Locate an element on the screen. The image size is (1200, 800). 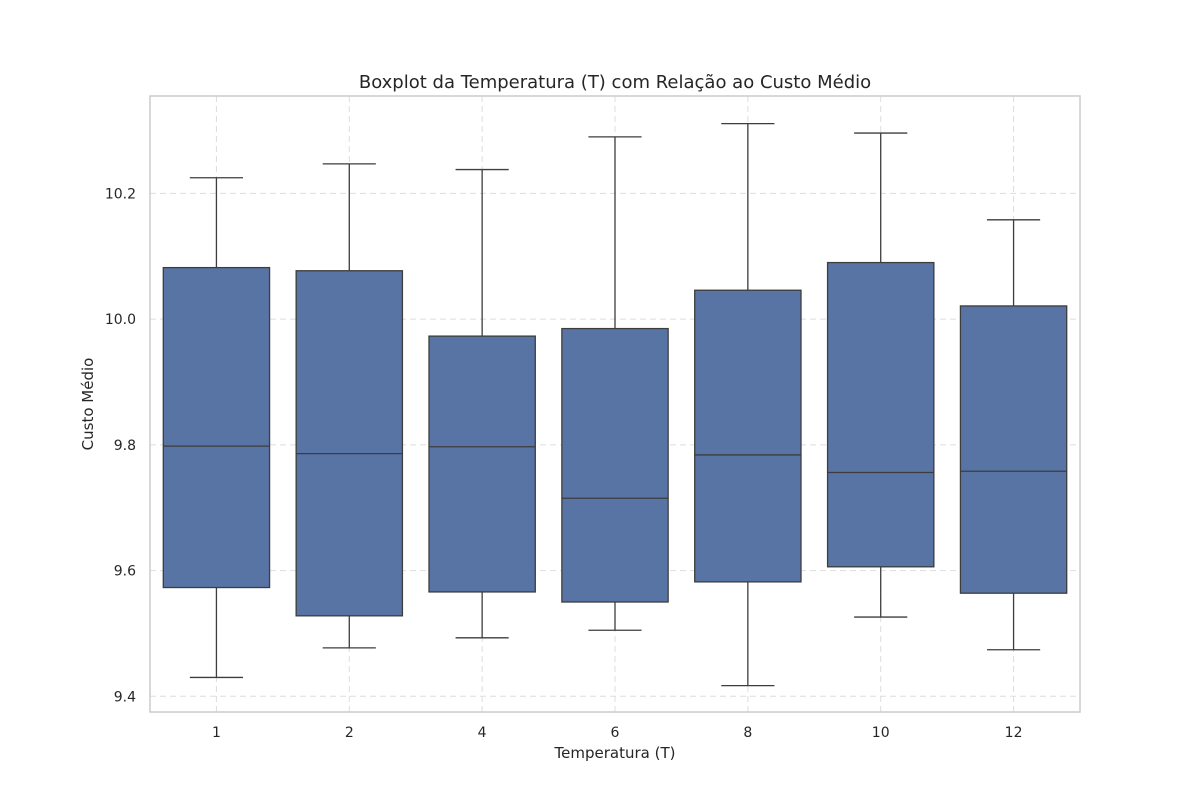
y-tick-label: 9.6 is located at coordinates (125, 572).